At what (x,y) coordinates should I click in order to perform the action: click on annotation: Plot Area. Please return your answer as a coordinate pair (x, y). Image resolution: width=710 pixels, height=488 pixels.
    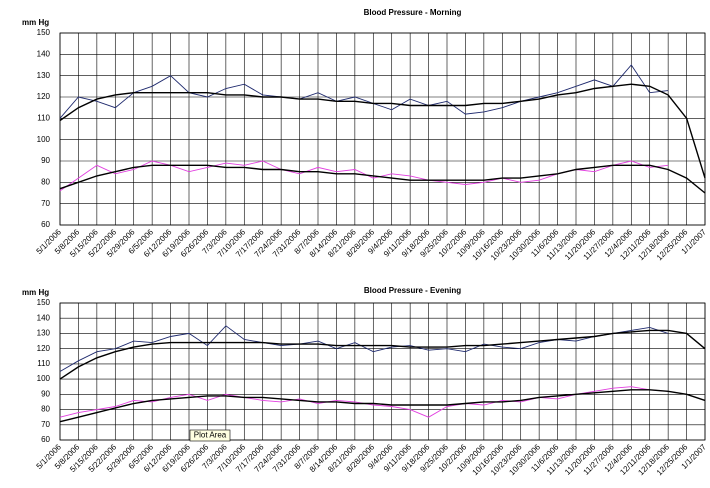
    Looking at the image, I should click on (210, 435).